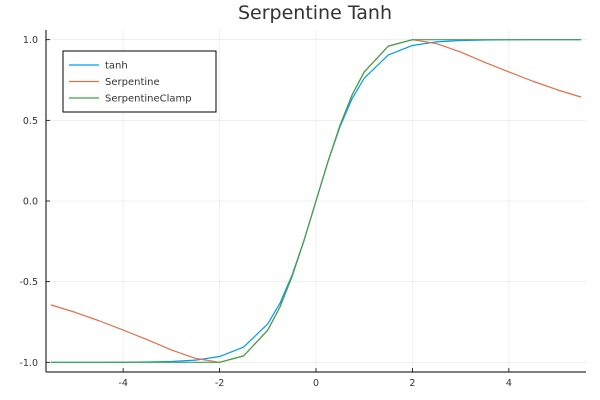 The width and height of the screenshot is (600, 400). Describe the element at coordinates (122, 383) in the screenshot. I see `x-tick-label: -4` at that location.